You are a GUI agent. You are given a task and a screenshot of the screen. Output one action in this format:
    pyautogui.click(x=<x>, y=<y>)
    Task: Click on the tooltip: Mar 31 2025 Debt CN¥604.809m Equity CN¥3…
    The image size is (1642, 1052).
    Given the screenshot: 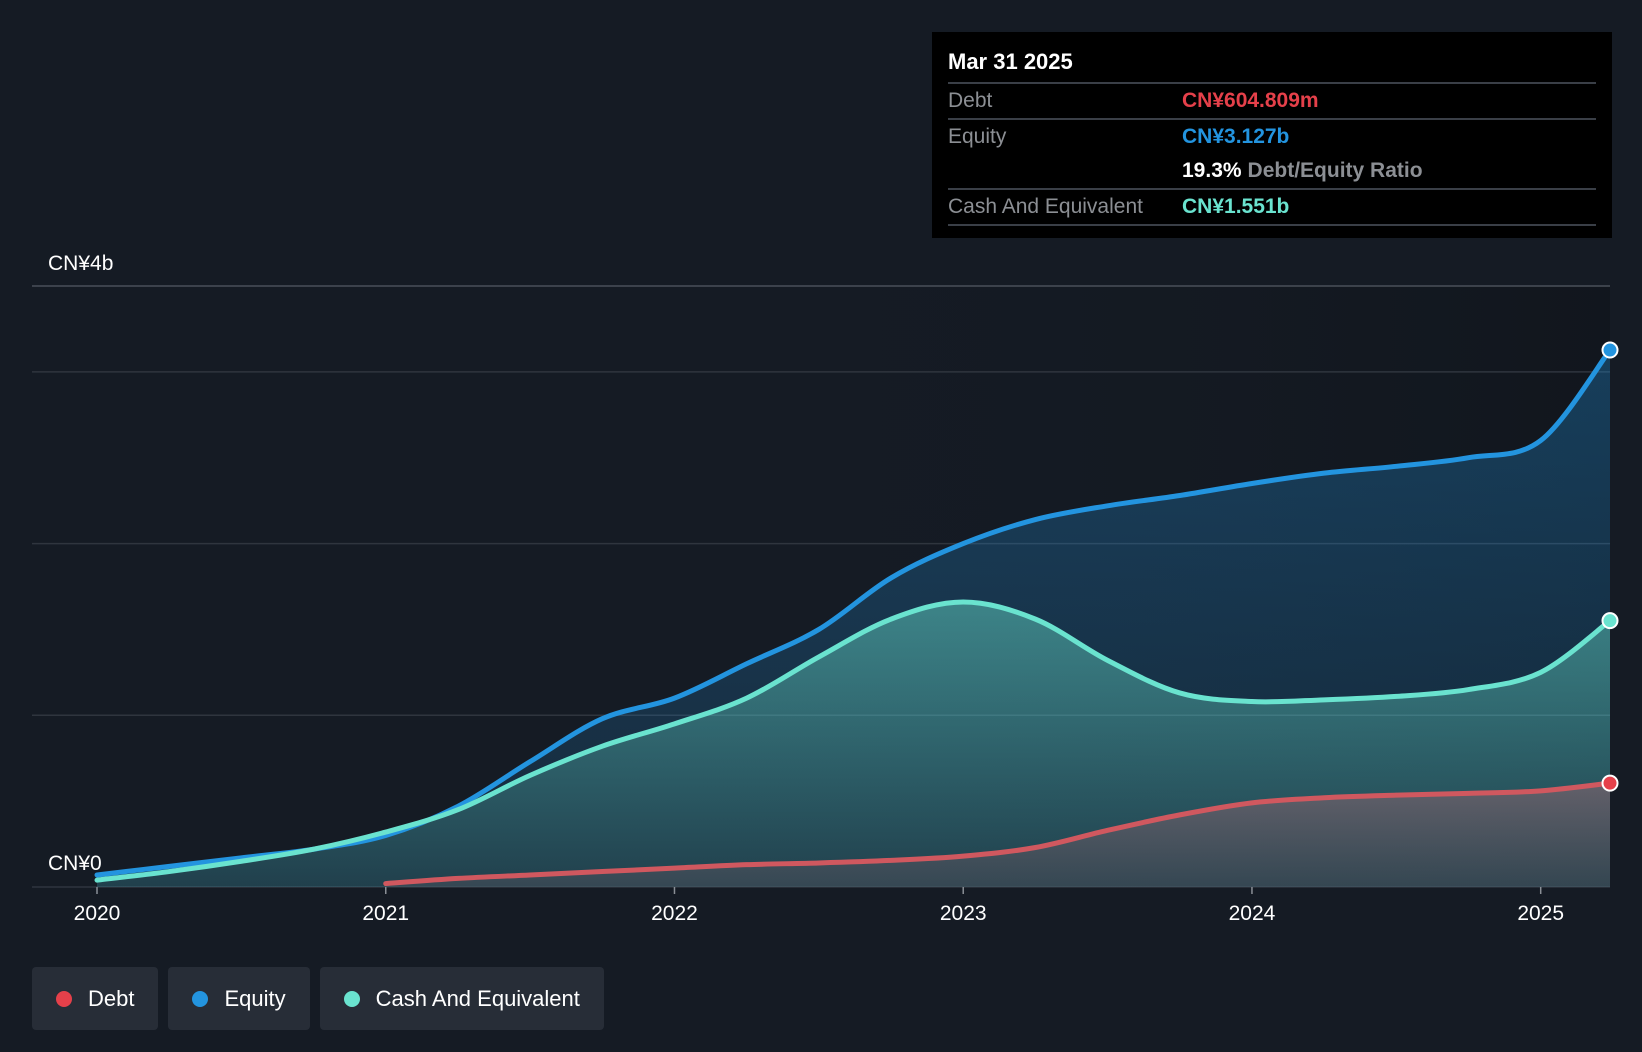 What is the action you would take?
    pyautogui.click(x=1272, y=135)
    